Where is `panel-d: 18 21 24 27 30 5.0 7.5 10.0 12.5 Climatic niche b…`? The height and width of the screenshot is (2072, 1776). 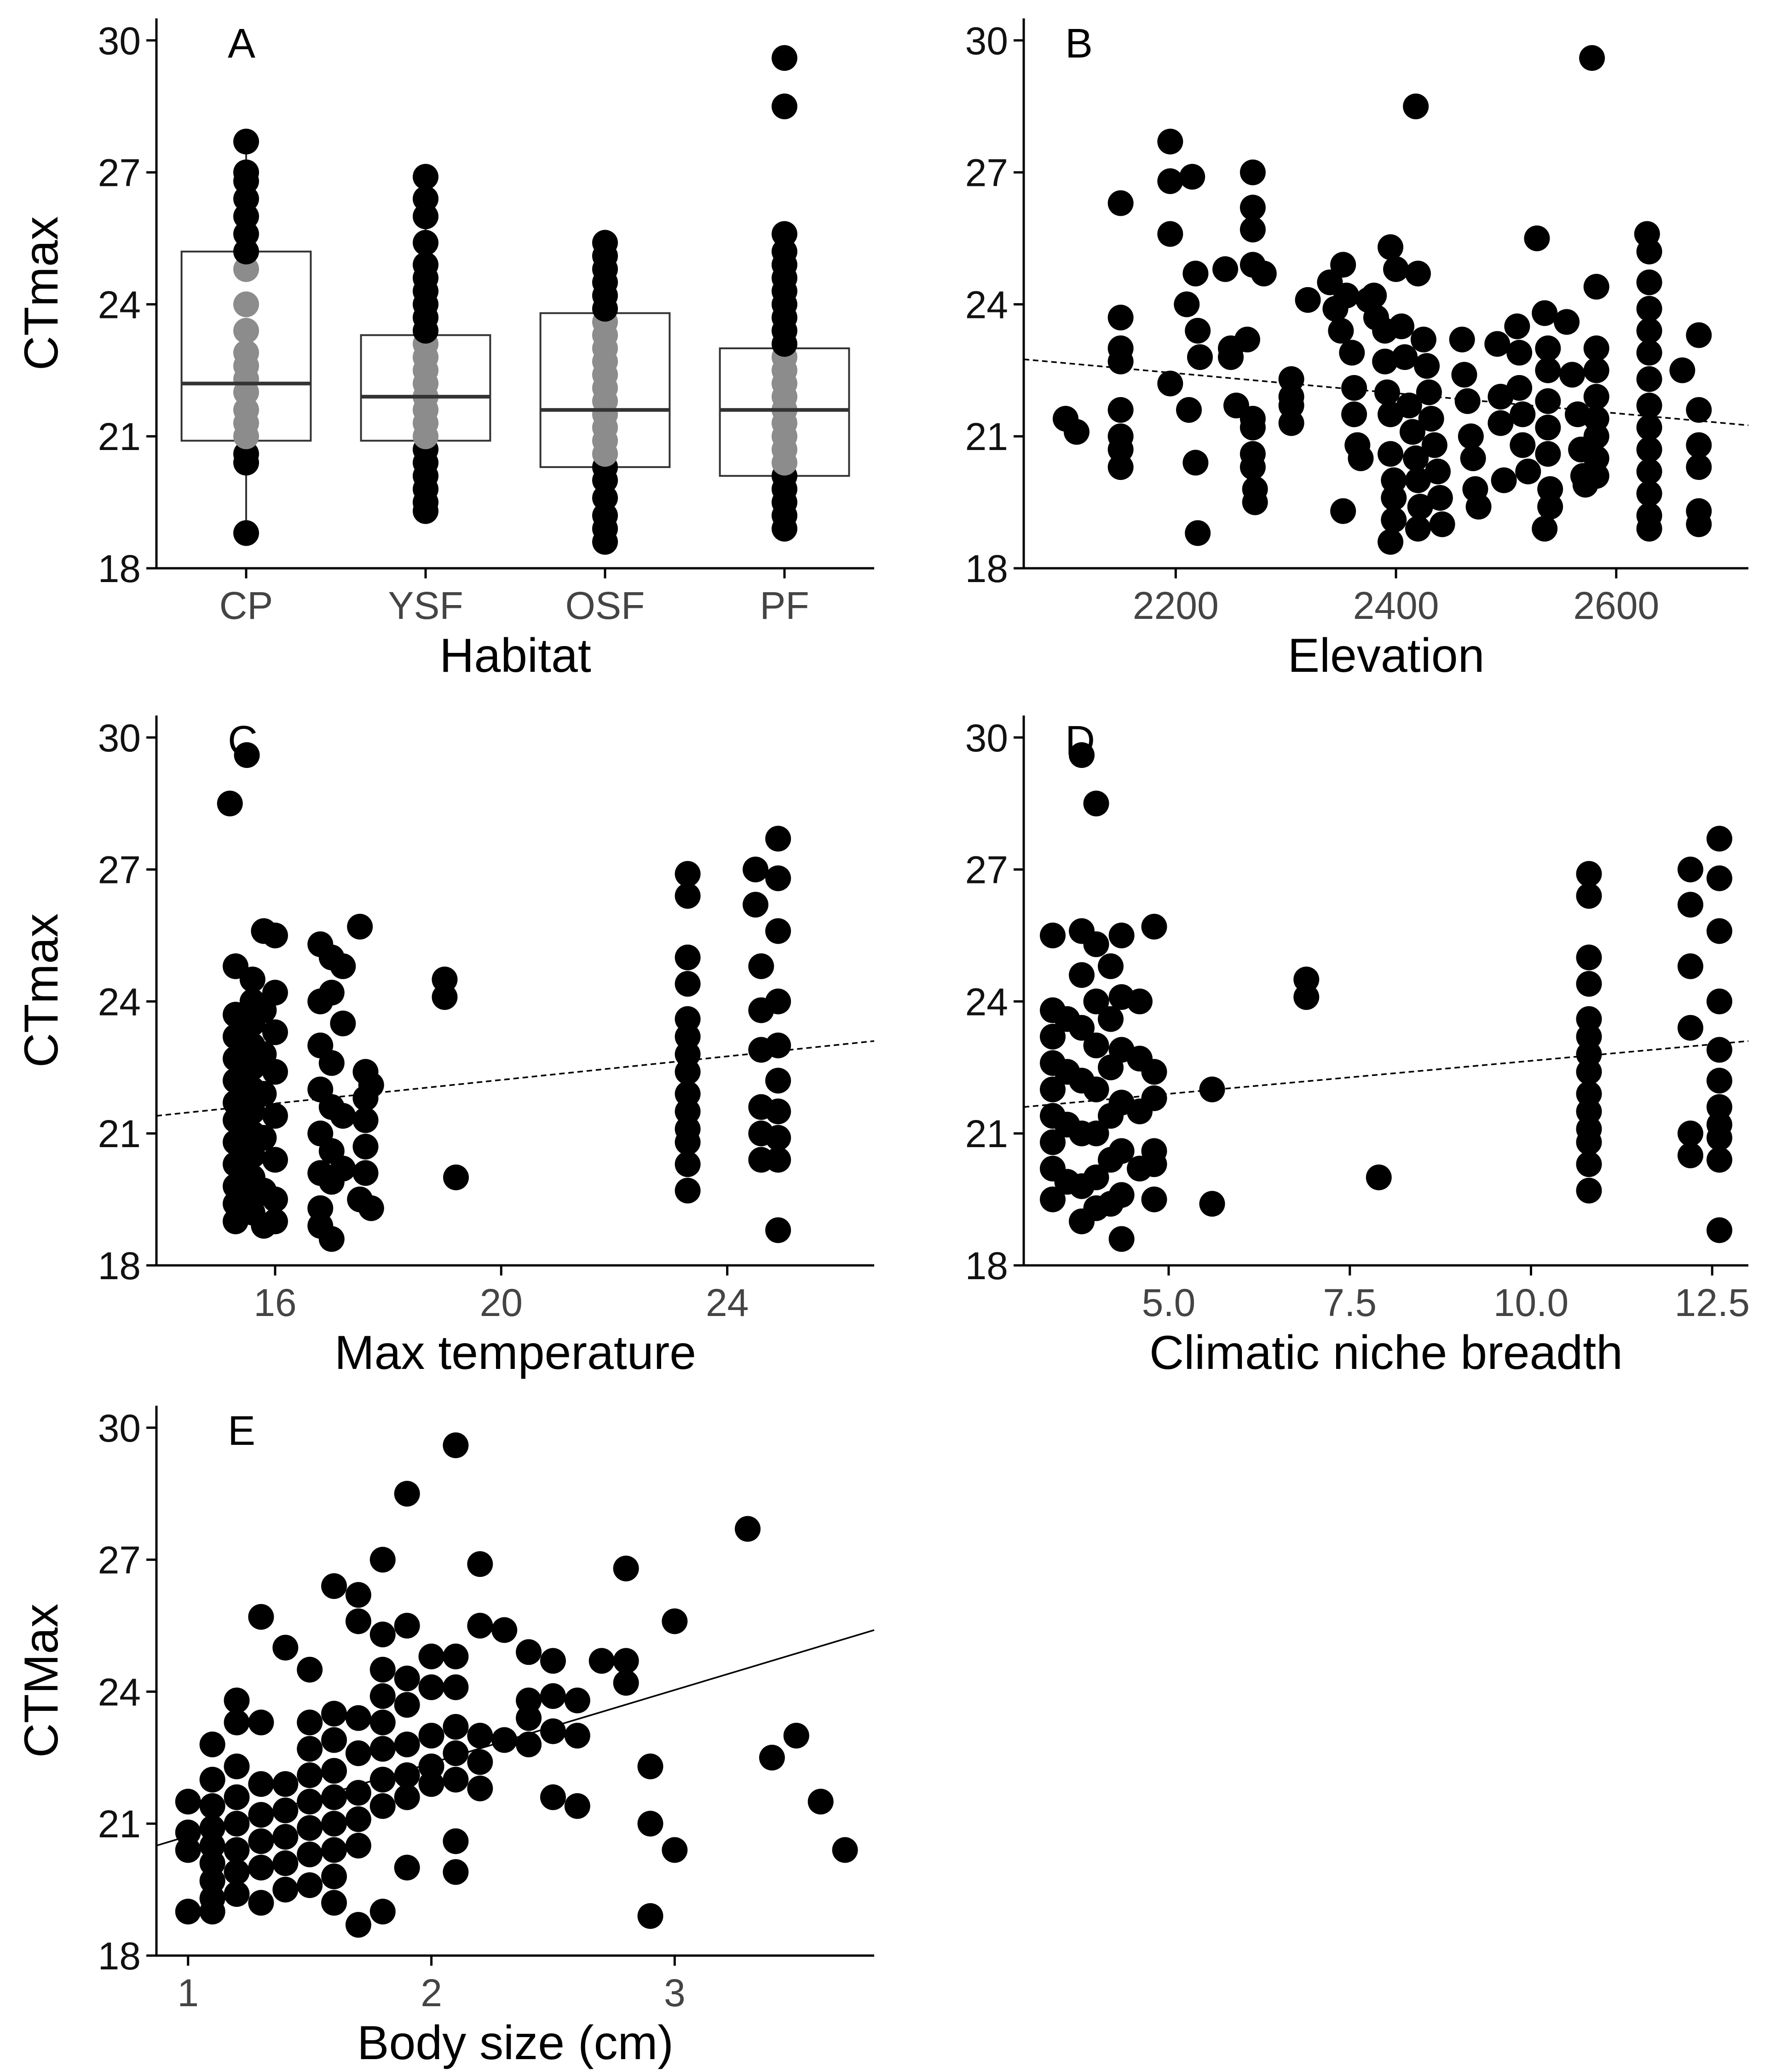
panel-d: 18 21 24 27 30 5.0 7.5 10.0 12.5 Climatic niche b… is located at coordinates (1357, 1047).